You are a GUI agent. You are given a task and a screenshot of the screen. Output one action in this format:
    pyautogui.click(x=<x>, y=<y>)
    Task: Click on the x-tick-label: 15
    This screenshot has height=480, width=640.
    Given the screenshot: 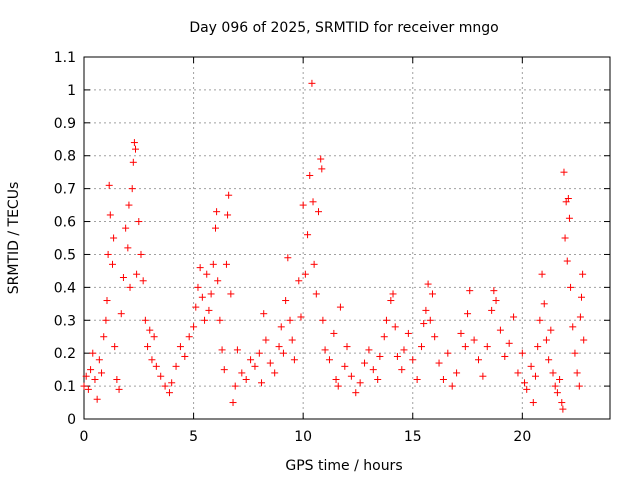 What is the action you would take?
    pyautogui.click(x=413, y=437)
    